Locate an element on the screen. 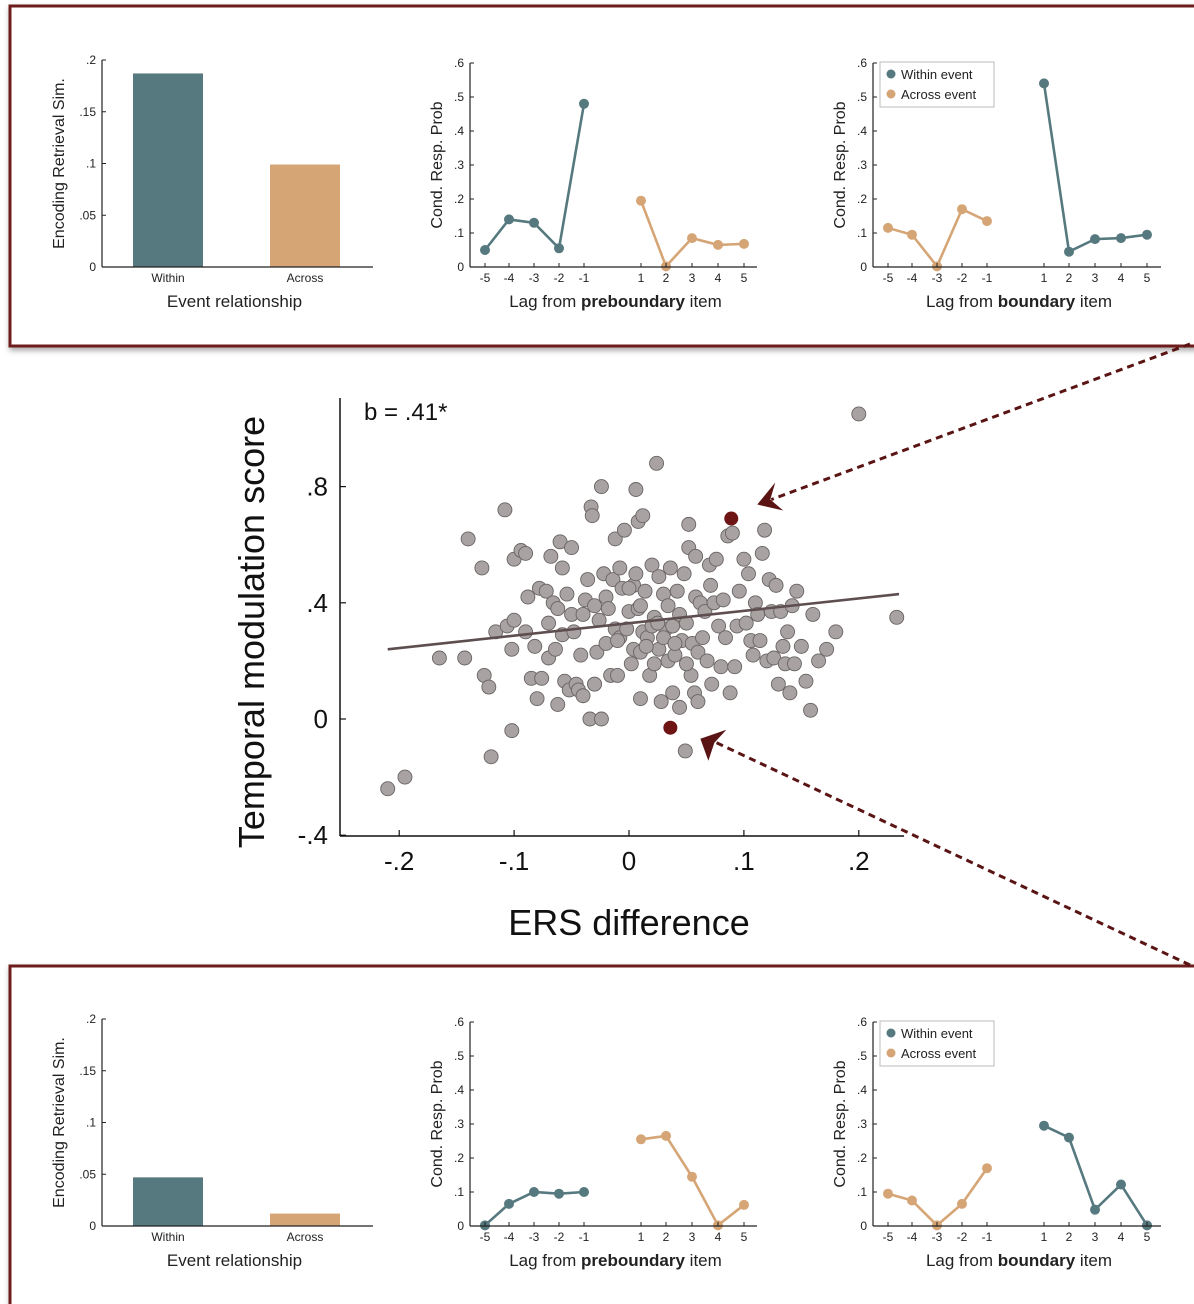 The height and width of the screenshot is (1304, 1194). top-boundary-xtick-label: -4 is located at coordinates (912, 278).